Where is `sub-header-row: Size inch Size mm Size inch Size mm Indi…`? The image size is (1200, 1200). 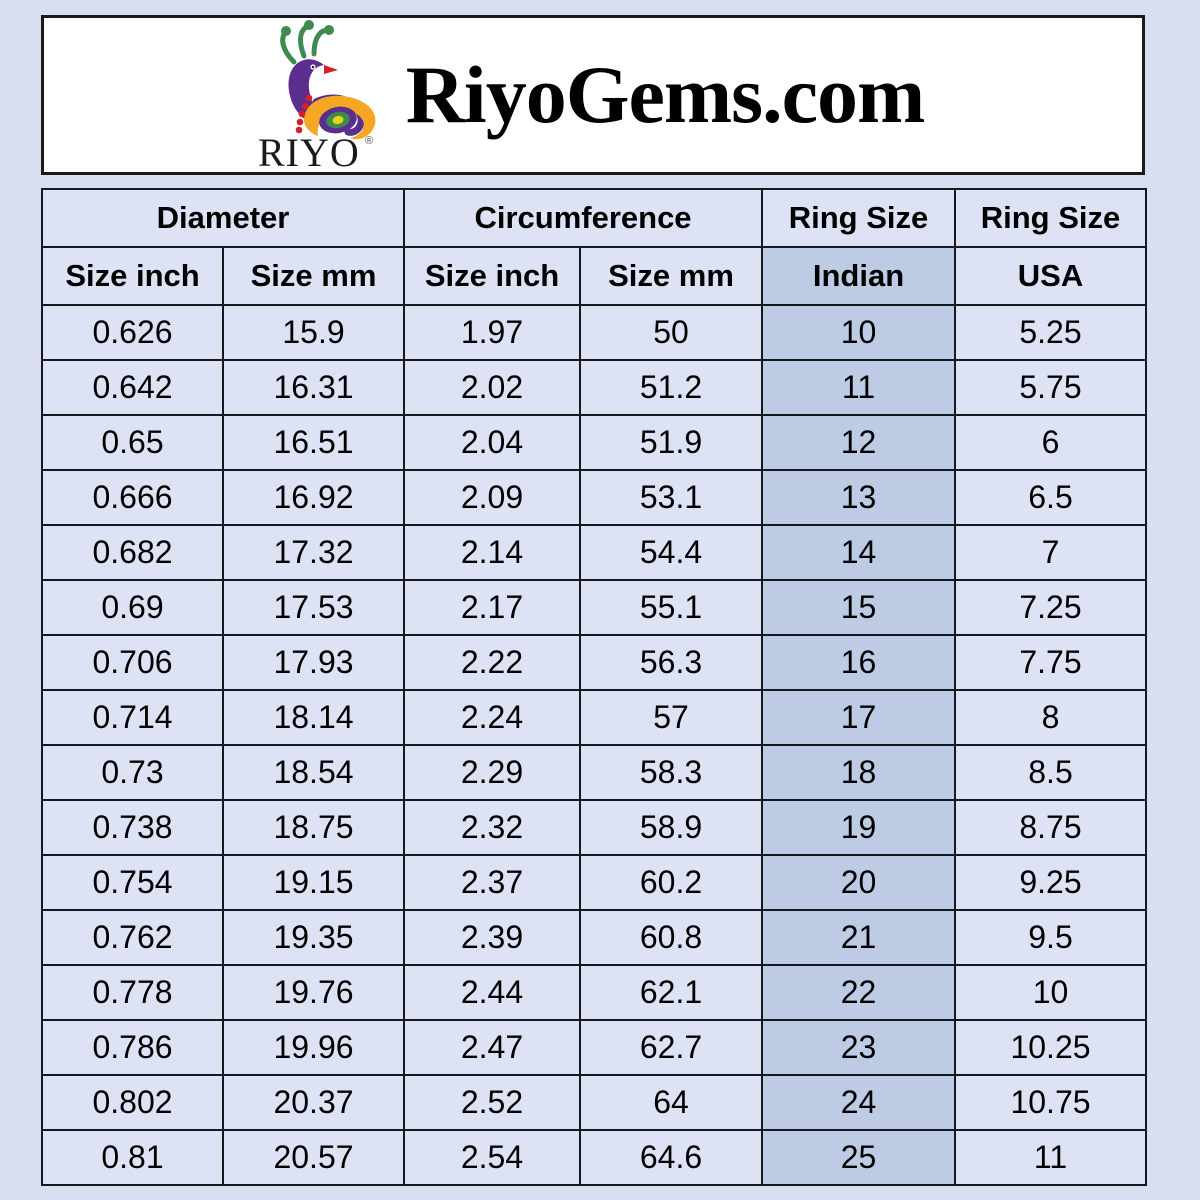
sub-header-row: Size inch Size mm Size inch Size mm Indi… is located at coordinates (594, 276).